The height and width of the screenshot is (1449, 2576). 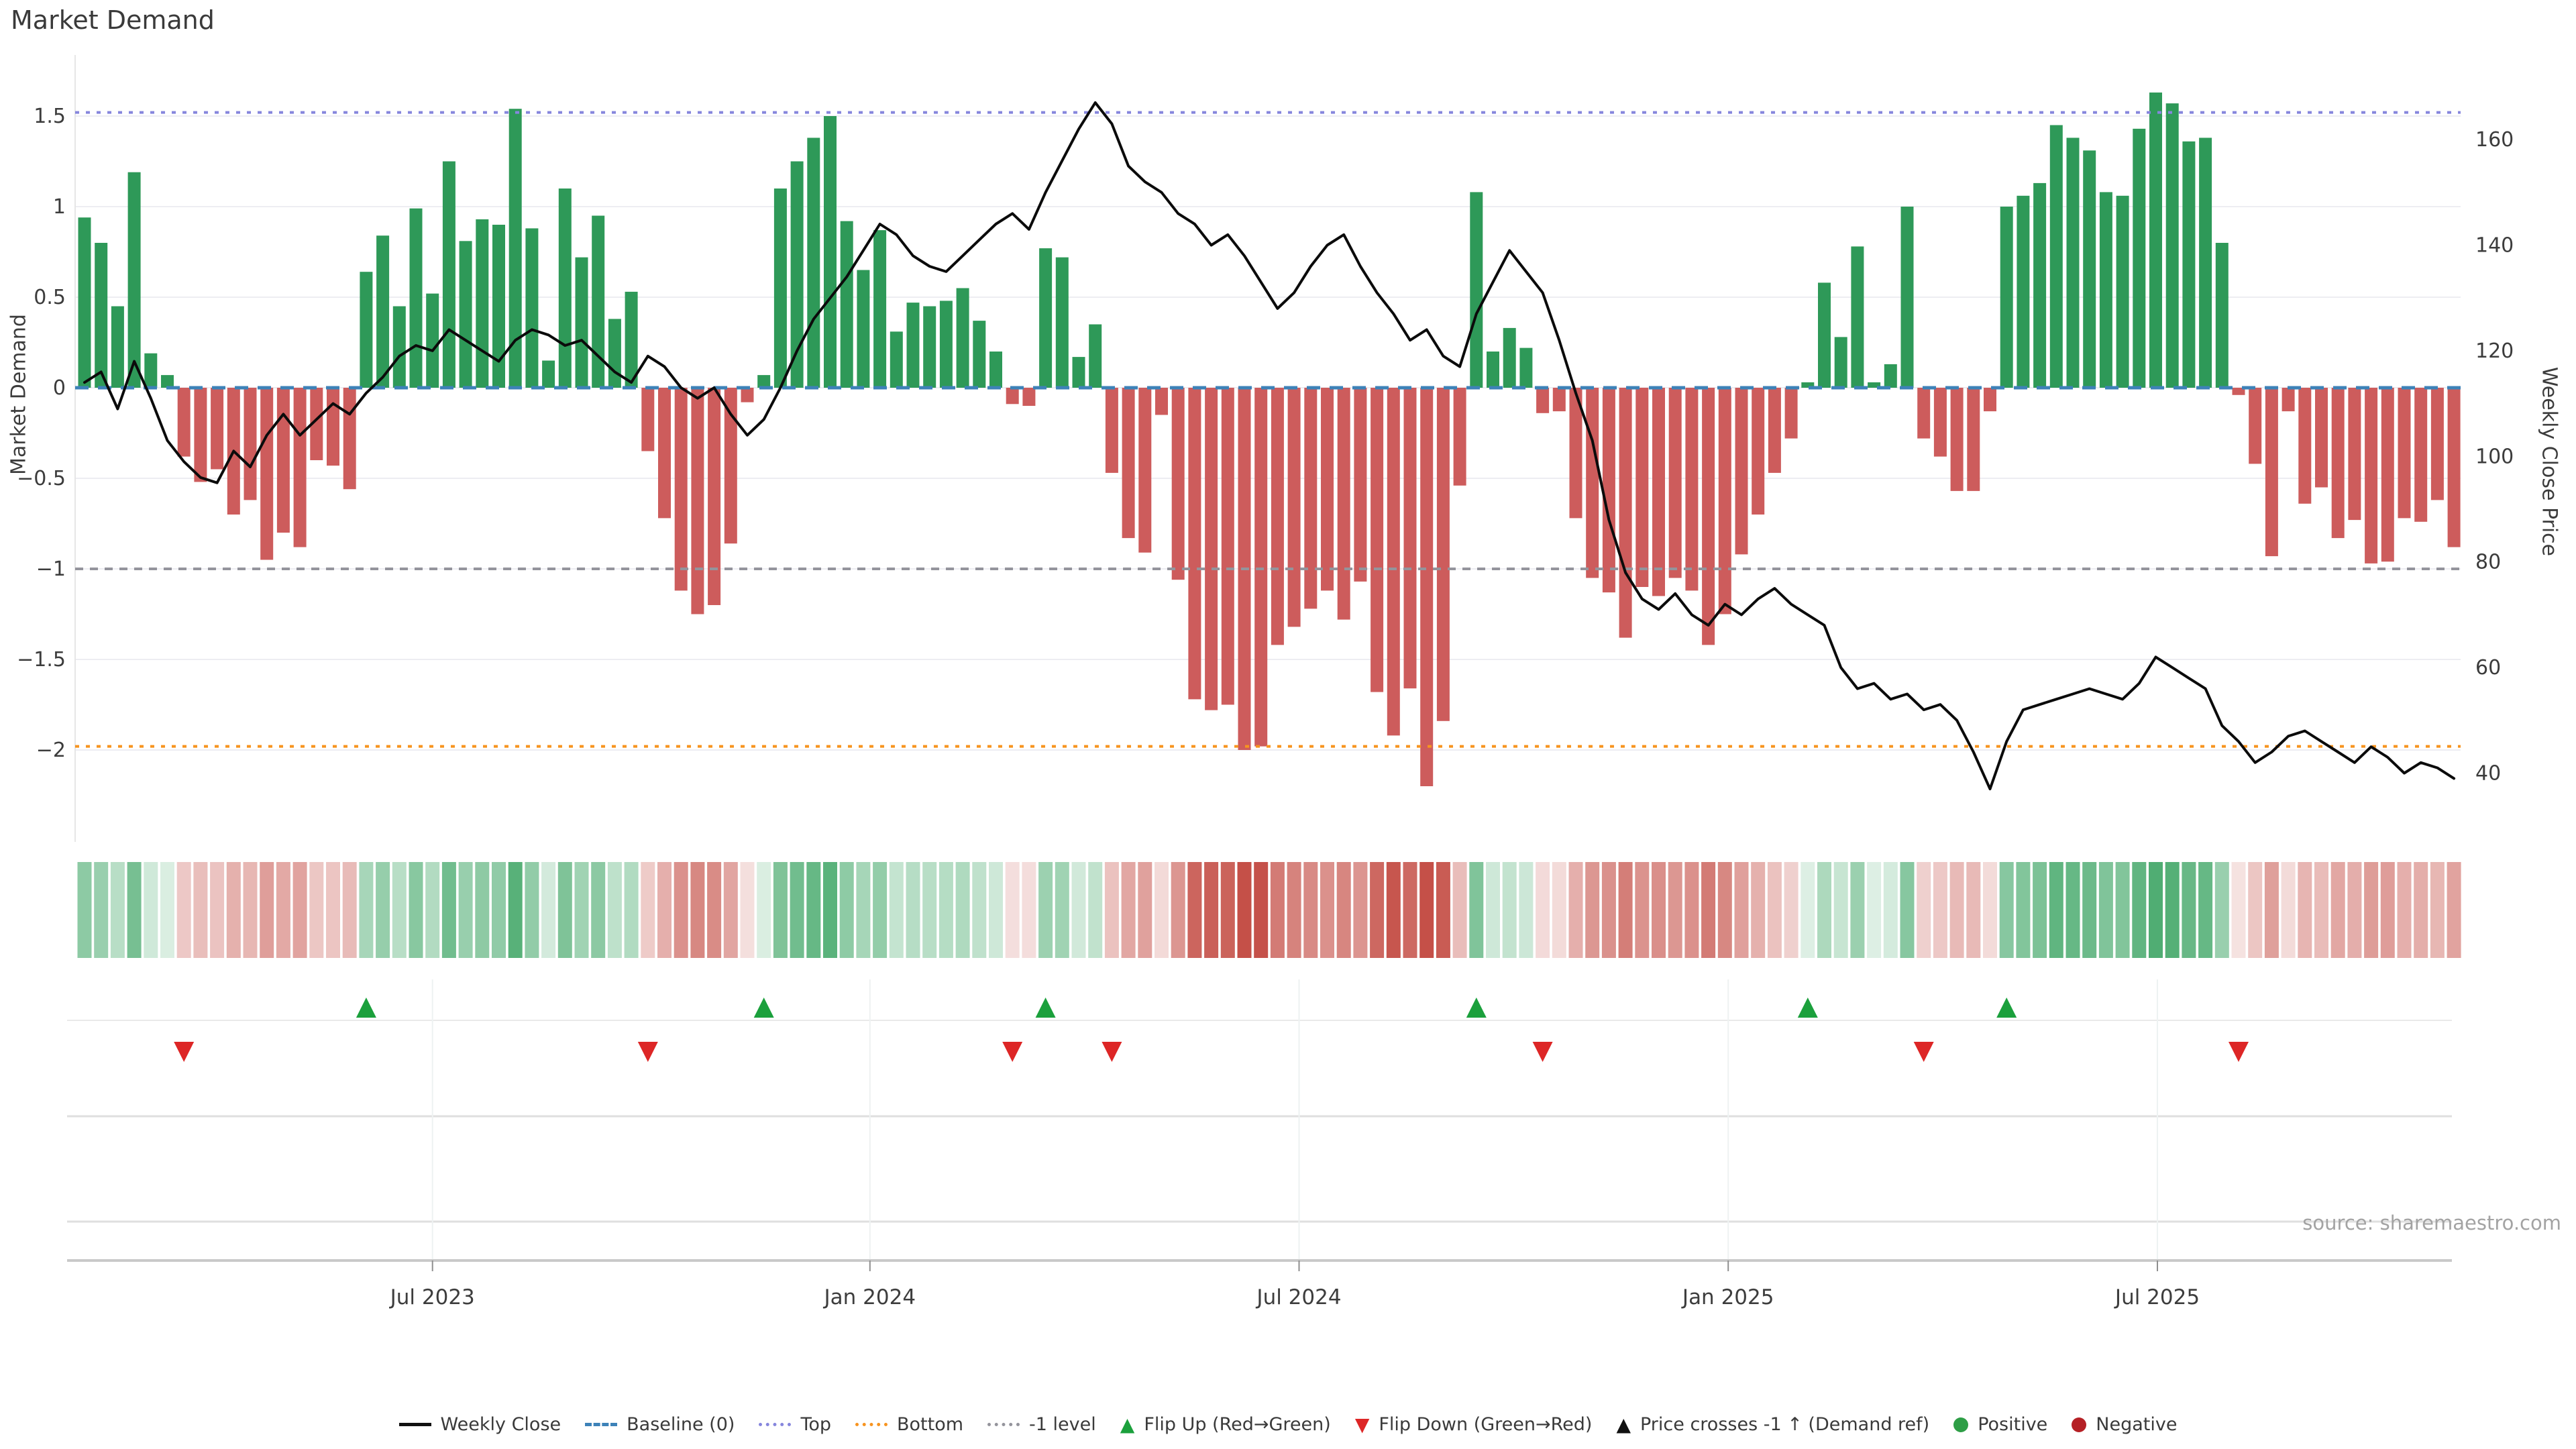 What do you see at coordinates (366, 1008) in the screenshot?
I see `flip-up-marker` at bounding box center [366, 1008].